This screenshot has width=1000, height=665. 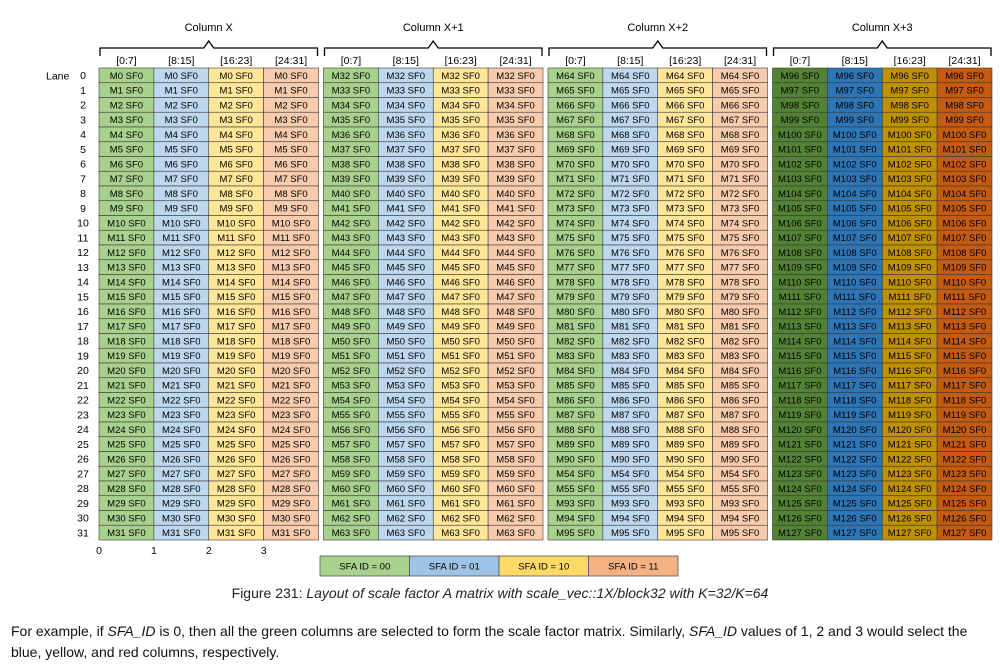 I want to click on sub-column-label: [8:15], so click(x=181, y=61).